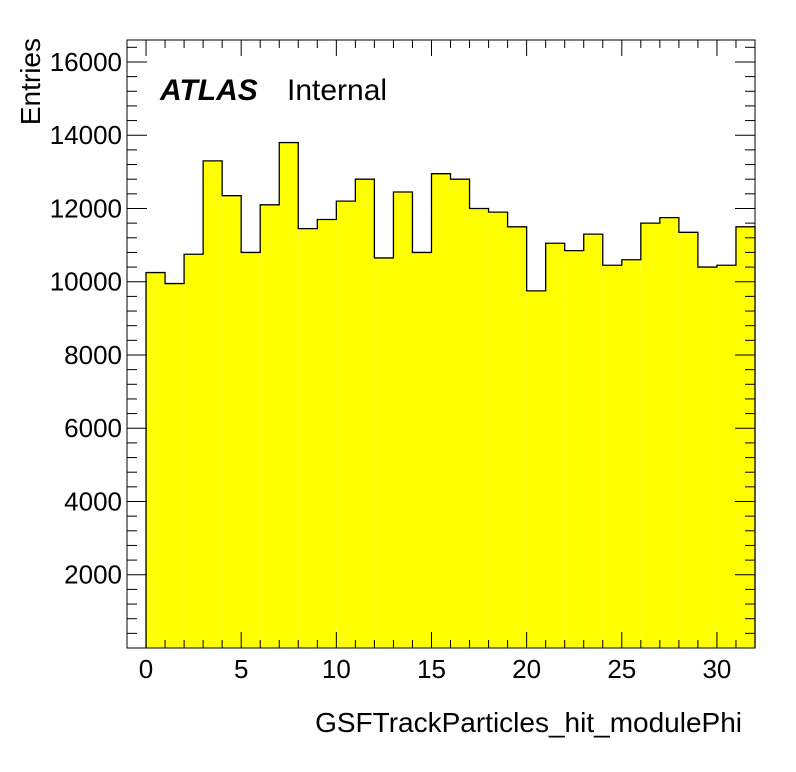 The image size is (796, 772). I want to click on internal-label: Internal, so click(337, 90).